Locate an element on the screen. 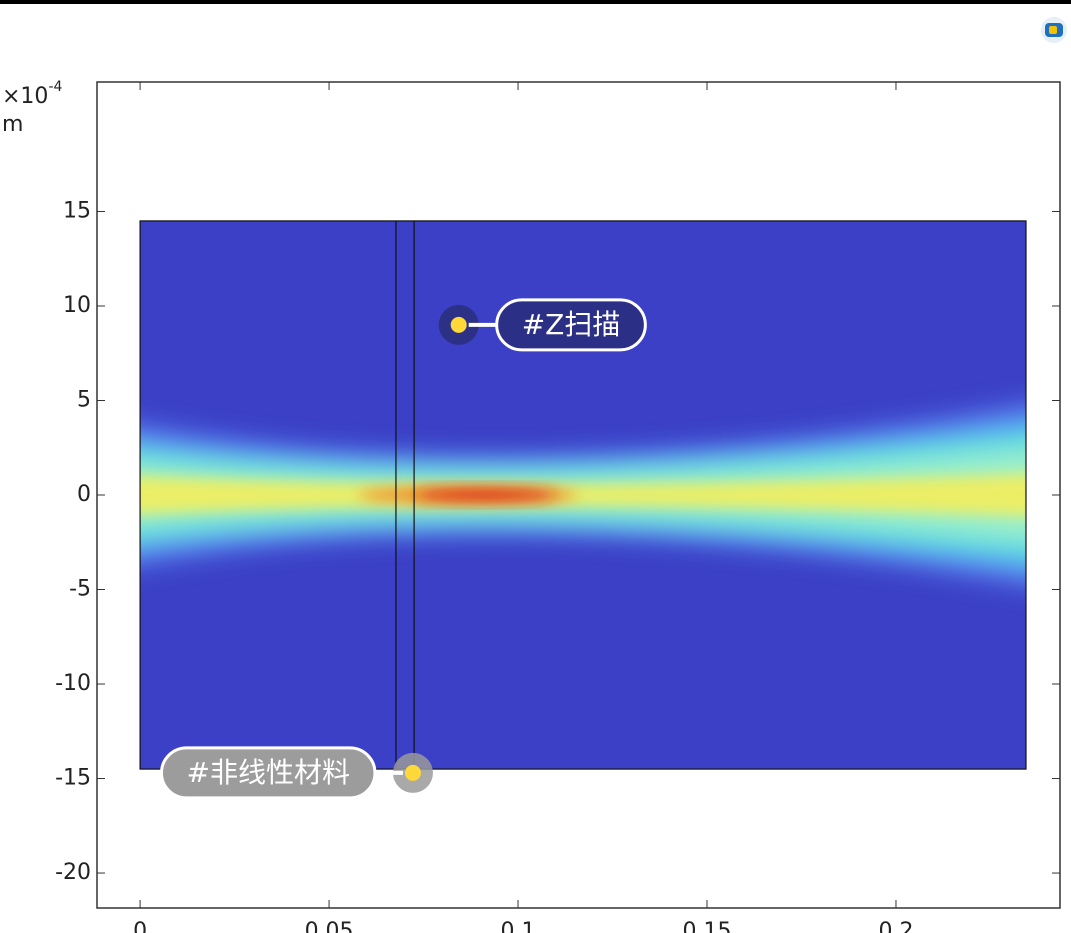 This screenshot has width=1071, height=933. y-tick-label: -15 is located at coordinates (73, 778).